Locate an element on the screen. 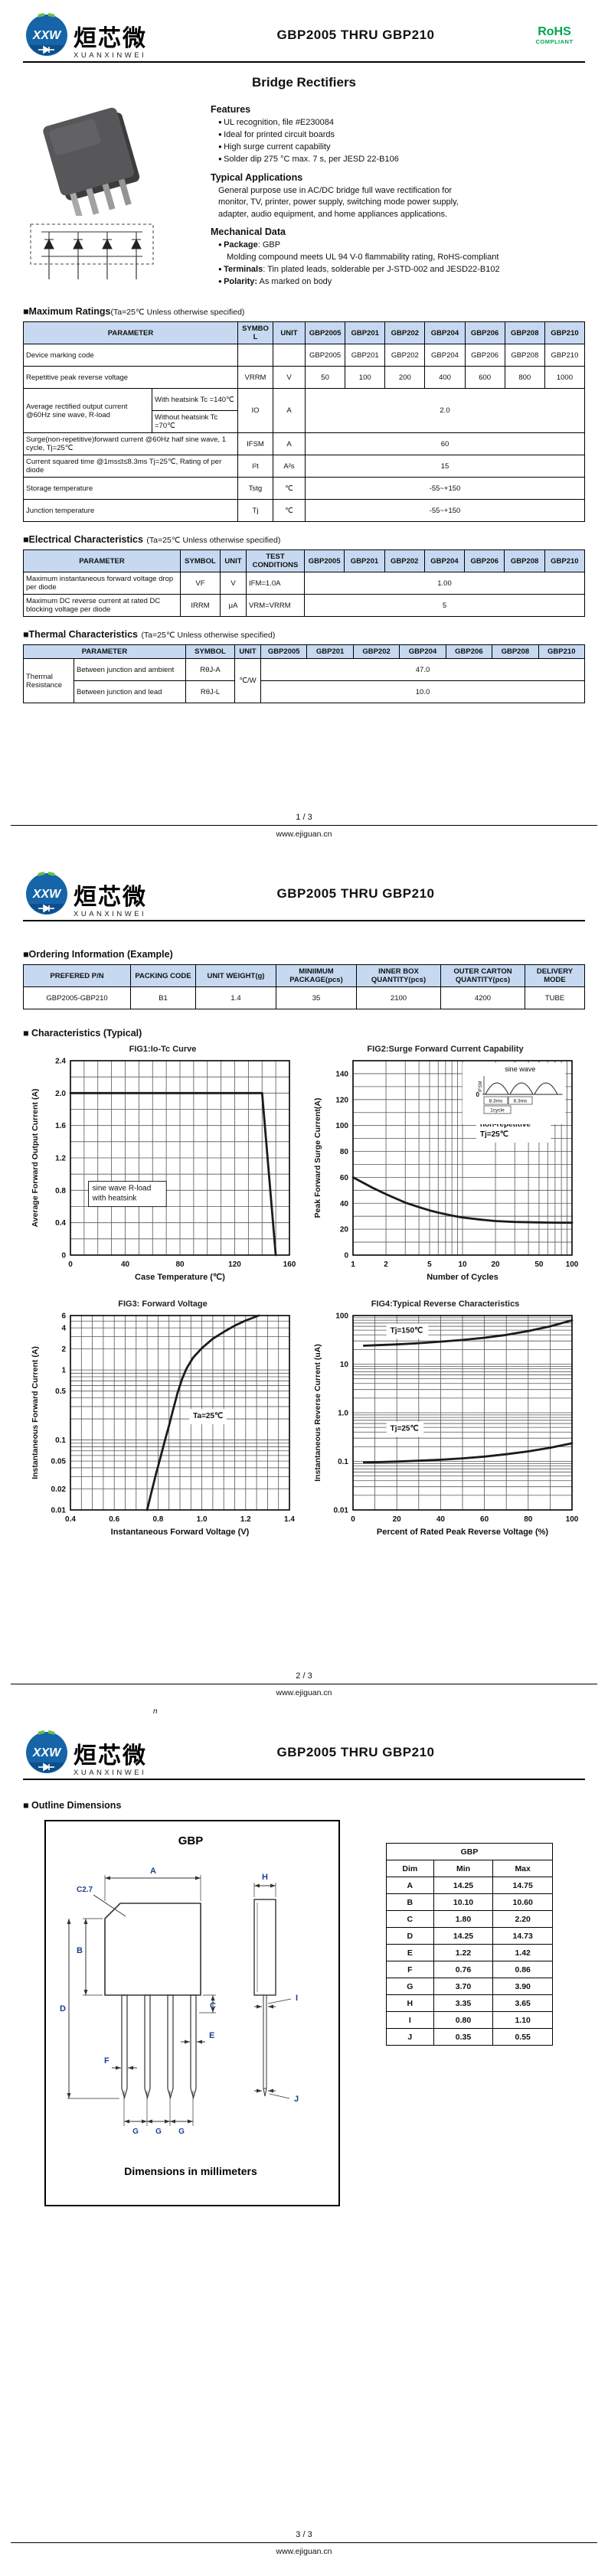  device-value-cell: GBP202 is located at coordinates (405, 355).